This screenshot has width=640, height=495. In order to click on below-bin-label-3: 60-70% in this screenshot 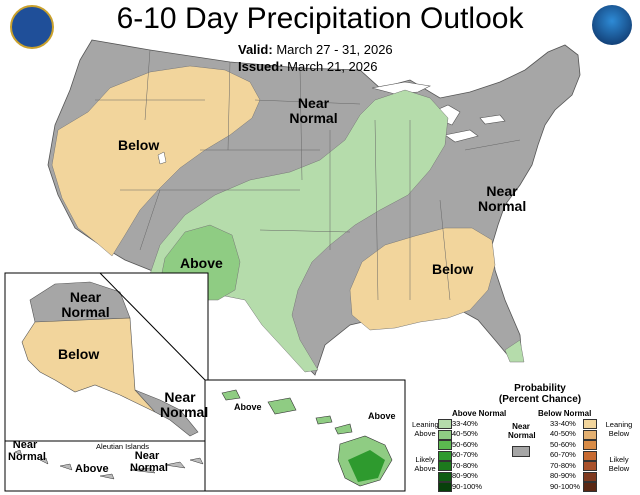, I will do `click(563, 454)`.